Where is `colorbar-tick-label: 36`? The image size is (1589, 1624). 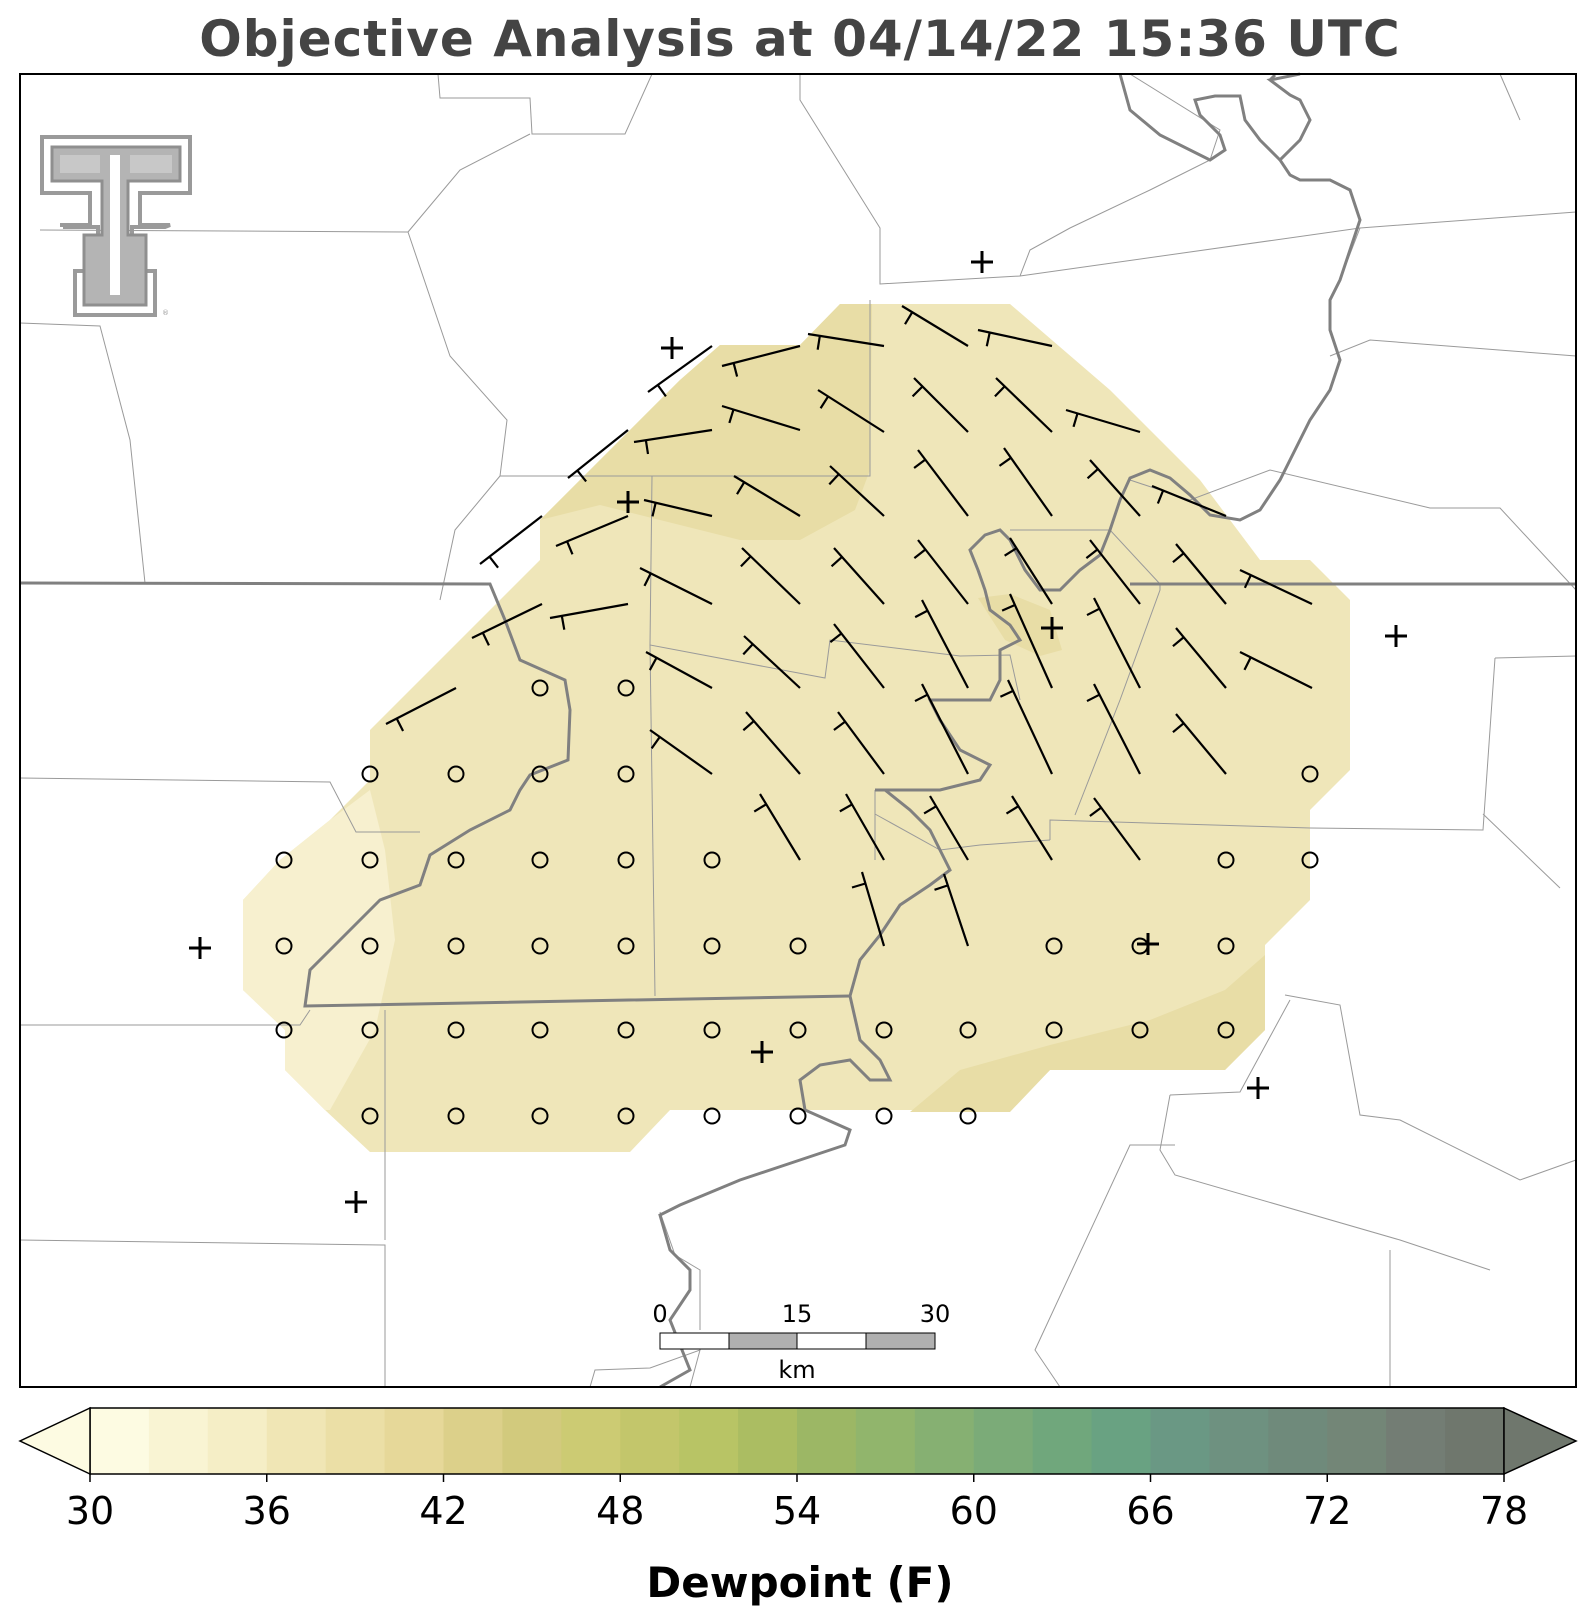
colorbar-tick-label: 36 is located at coordinates (267, 1511).